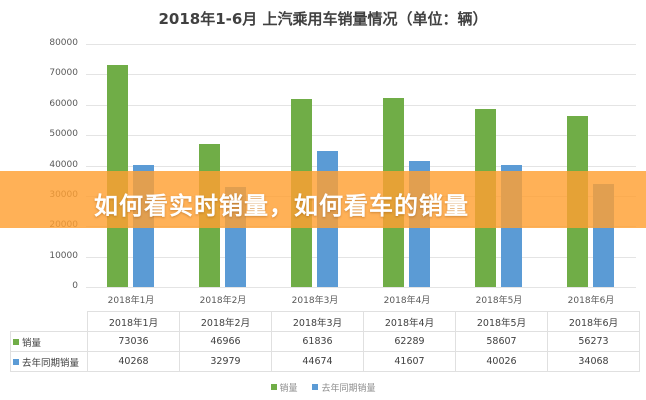 The image size is (646, 400). I want to click on table-cell: 73036, so click(133, 341).